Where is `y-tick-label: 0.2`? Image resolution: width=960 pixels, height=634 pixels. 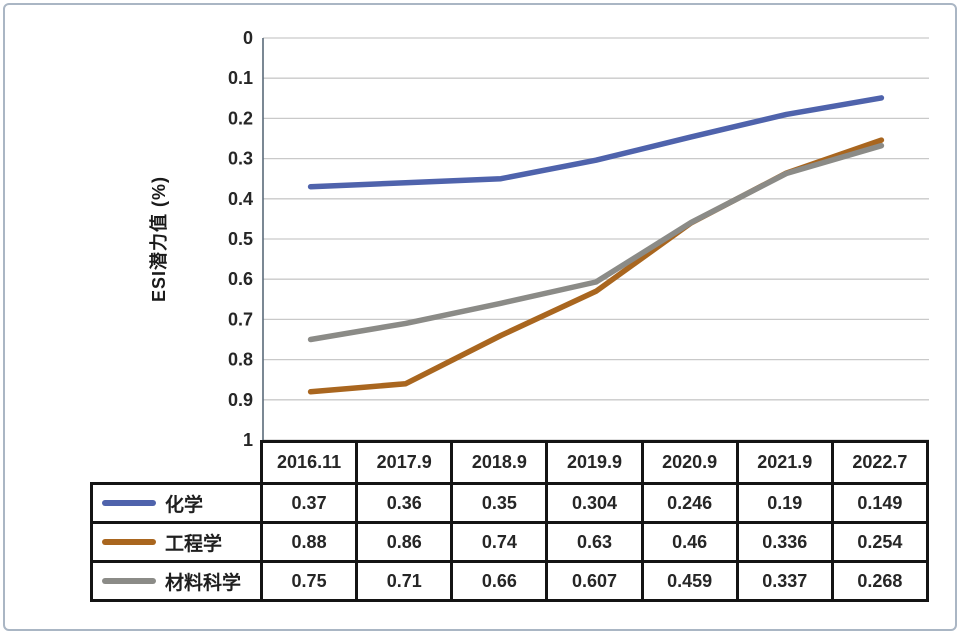 y-tick-label: 0.2 is located at coordinates (240, 118).